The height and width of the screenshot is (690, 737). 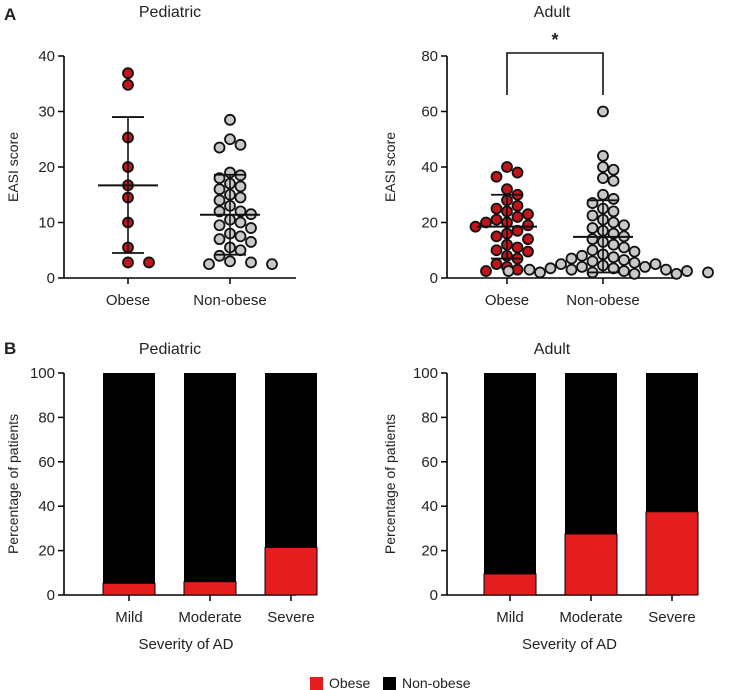 I want to click on b-adult-xlabel: Severity of AD, so click(x=569, y=644).